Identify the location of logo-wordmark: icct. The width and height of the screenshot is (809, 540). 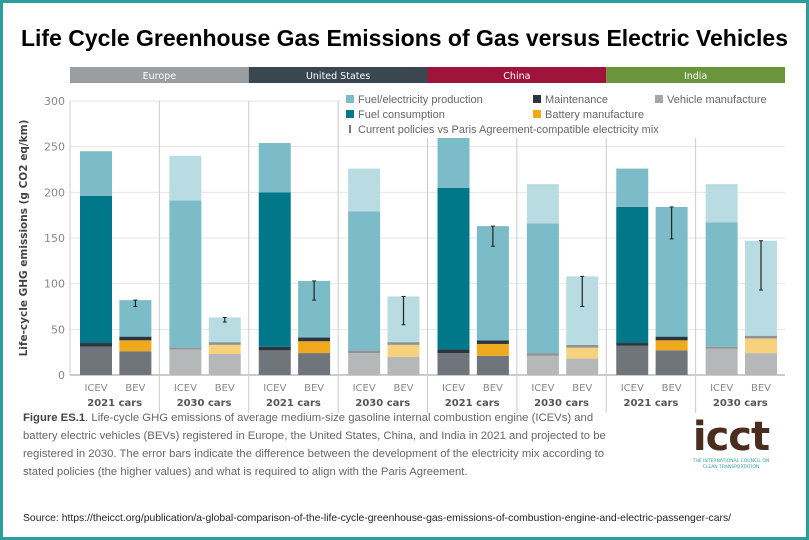
(731, 437).